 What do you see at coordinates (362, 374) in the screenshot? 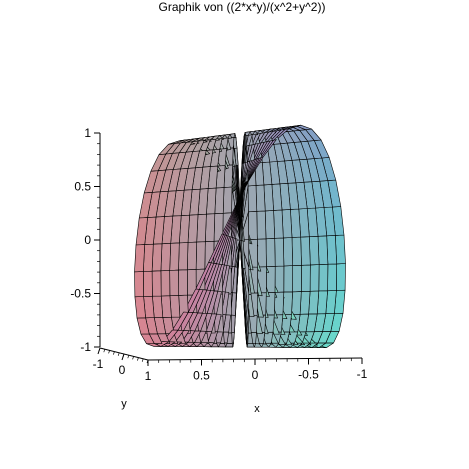
I see `x-tick-label: -1` at bounding box center [362, 374].